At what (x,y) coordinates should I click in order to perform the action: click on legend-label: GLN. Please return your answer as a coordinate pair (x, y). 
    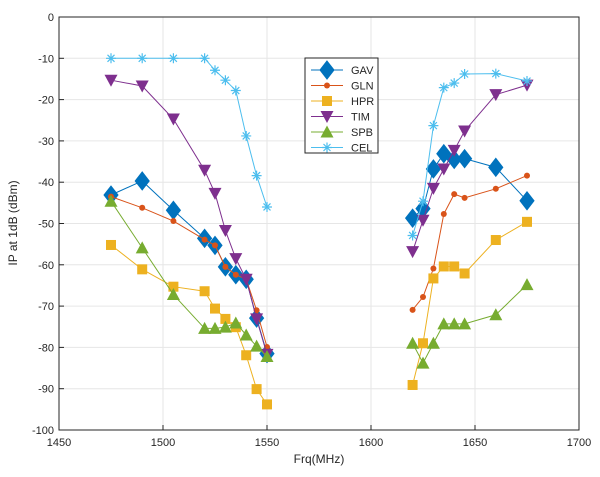
    Looking at the image, I should click on (362, 87).